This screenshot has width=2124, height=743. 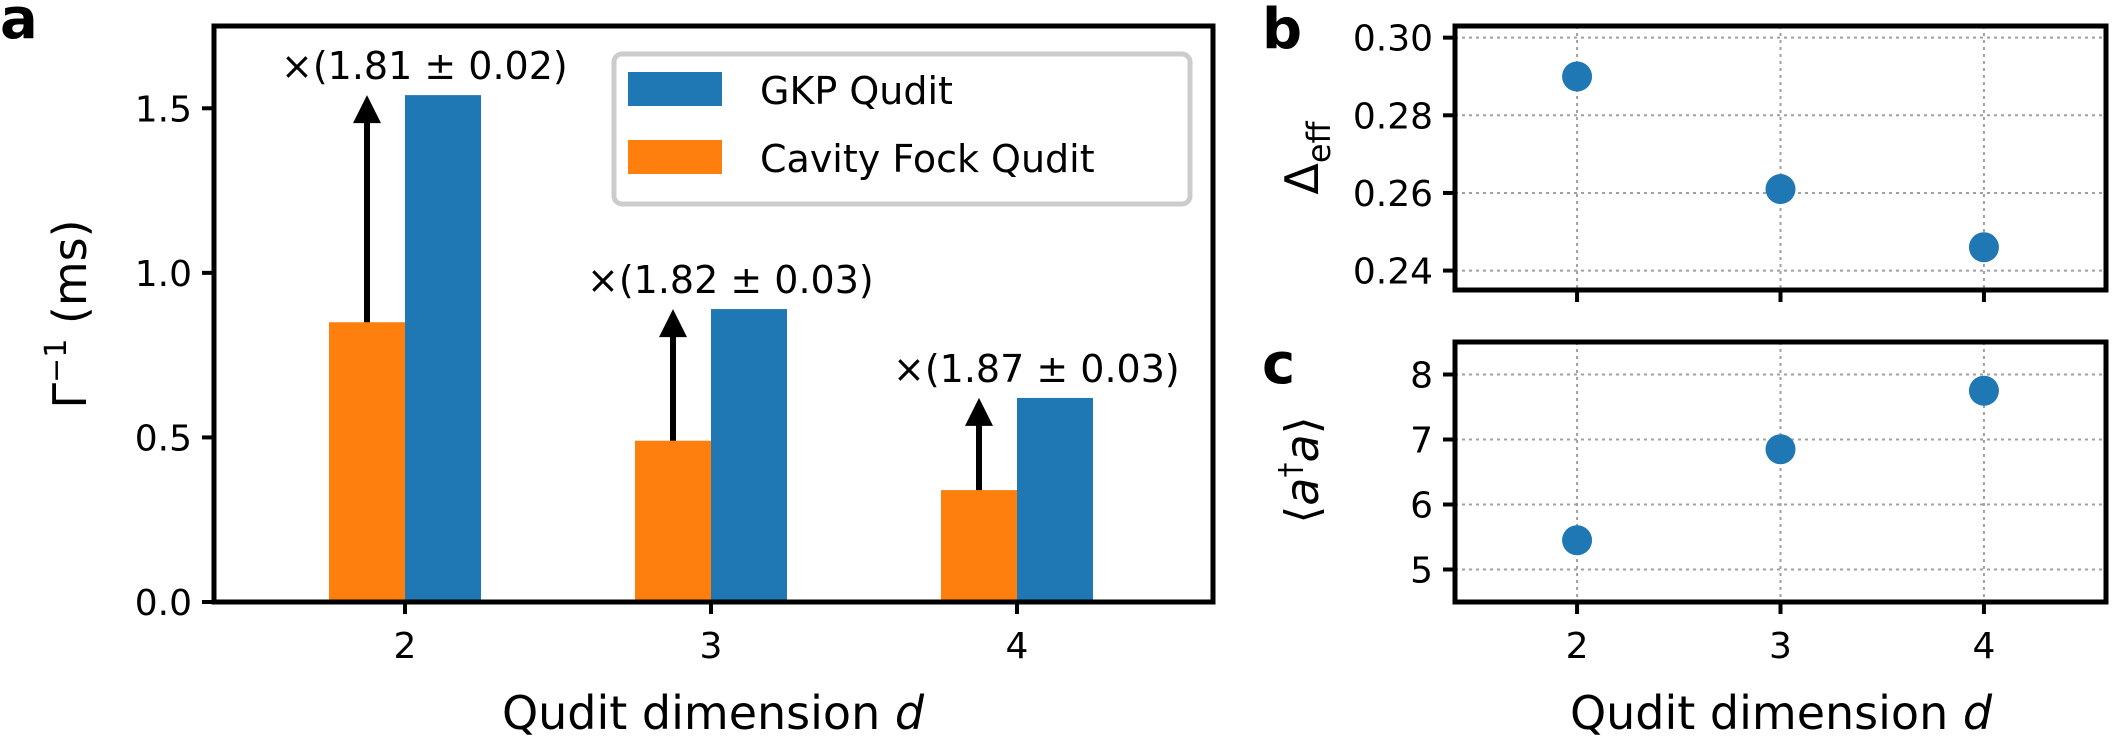 I want to click on y-ticks-b: 0.24 0.26 0.28 0.30, so click(x=1404, y=156).